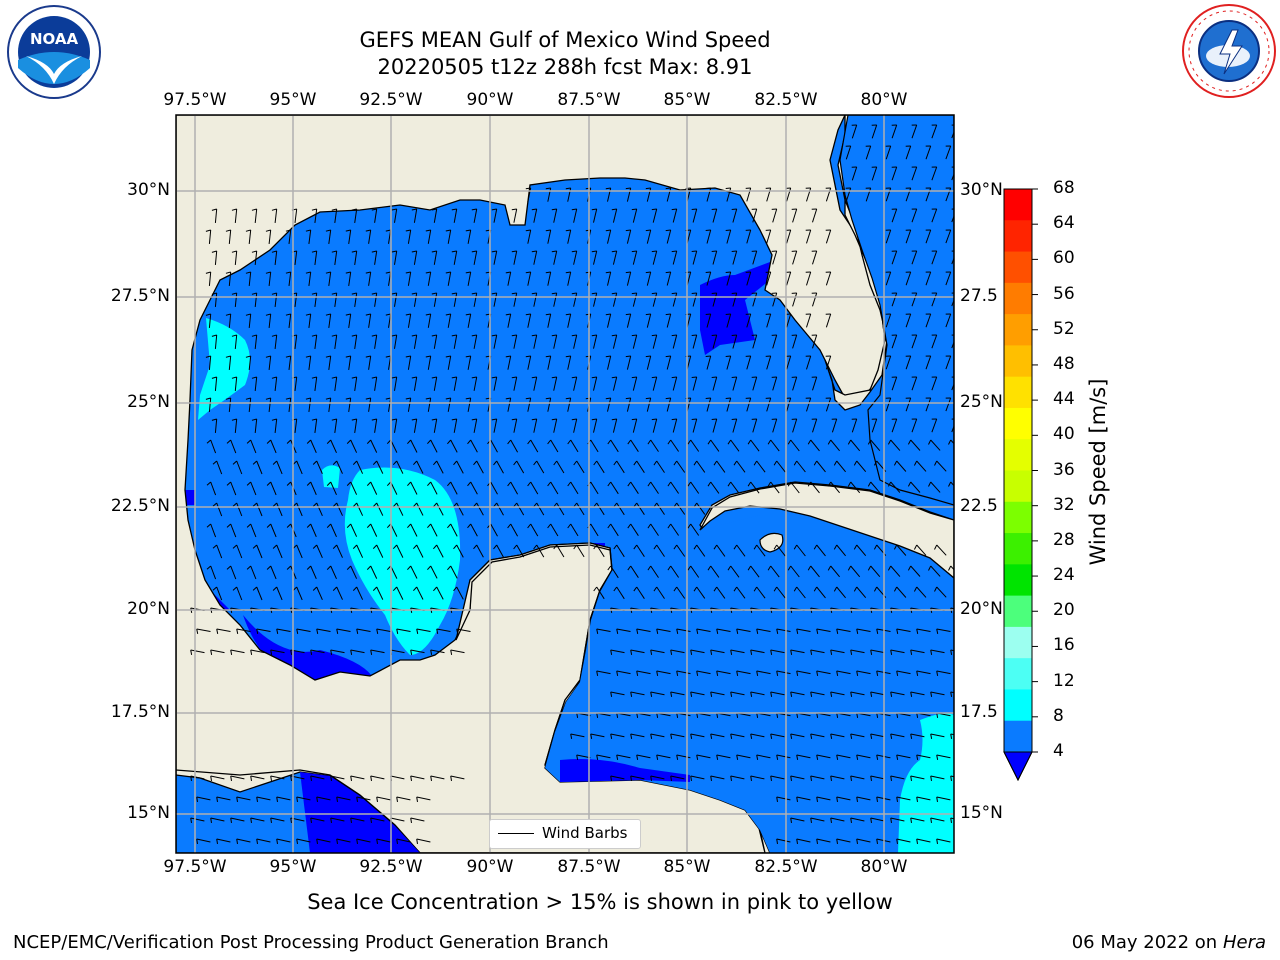  What do you see at coordinates (1064, 575) in the screenshot?
I see `colorbar-tick-label: 24` at bounding box center [1064, 575].